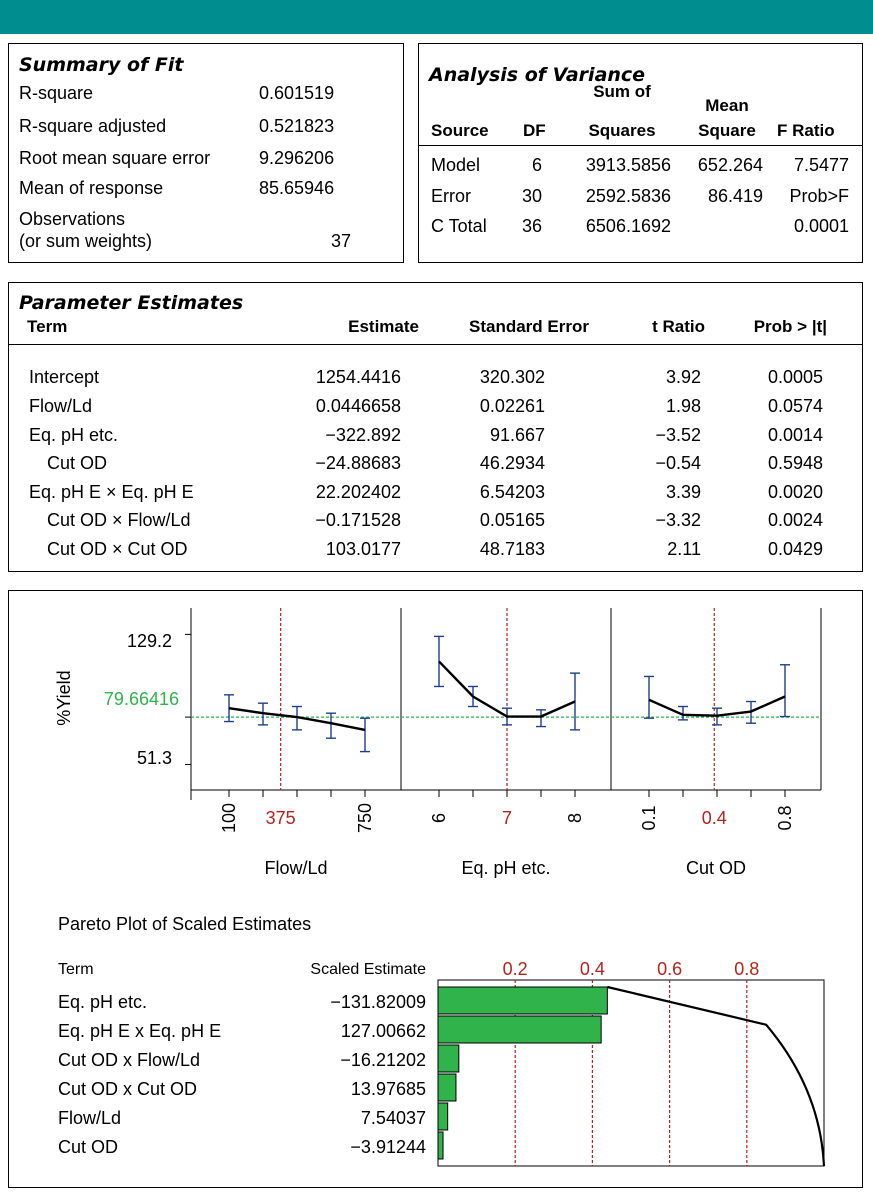 This screenshot has width=873, height=1200. What do you see at coordinates (61, 406) in the screenshot?
I see `pe-term-flow: Flow/Ld` at bounding box center [61, 406].